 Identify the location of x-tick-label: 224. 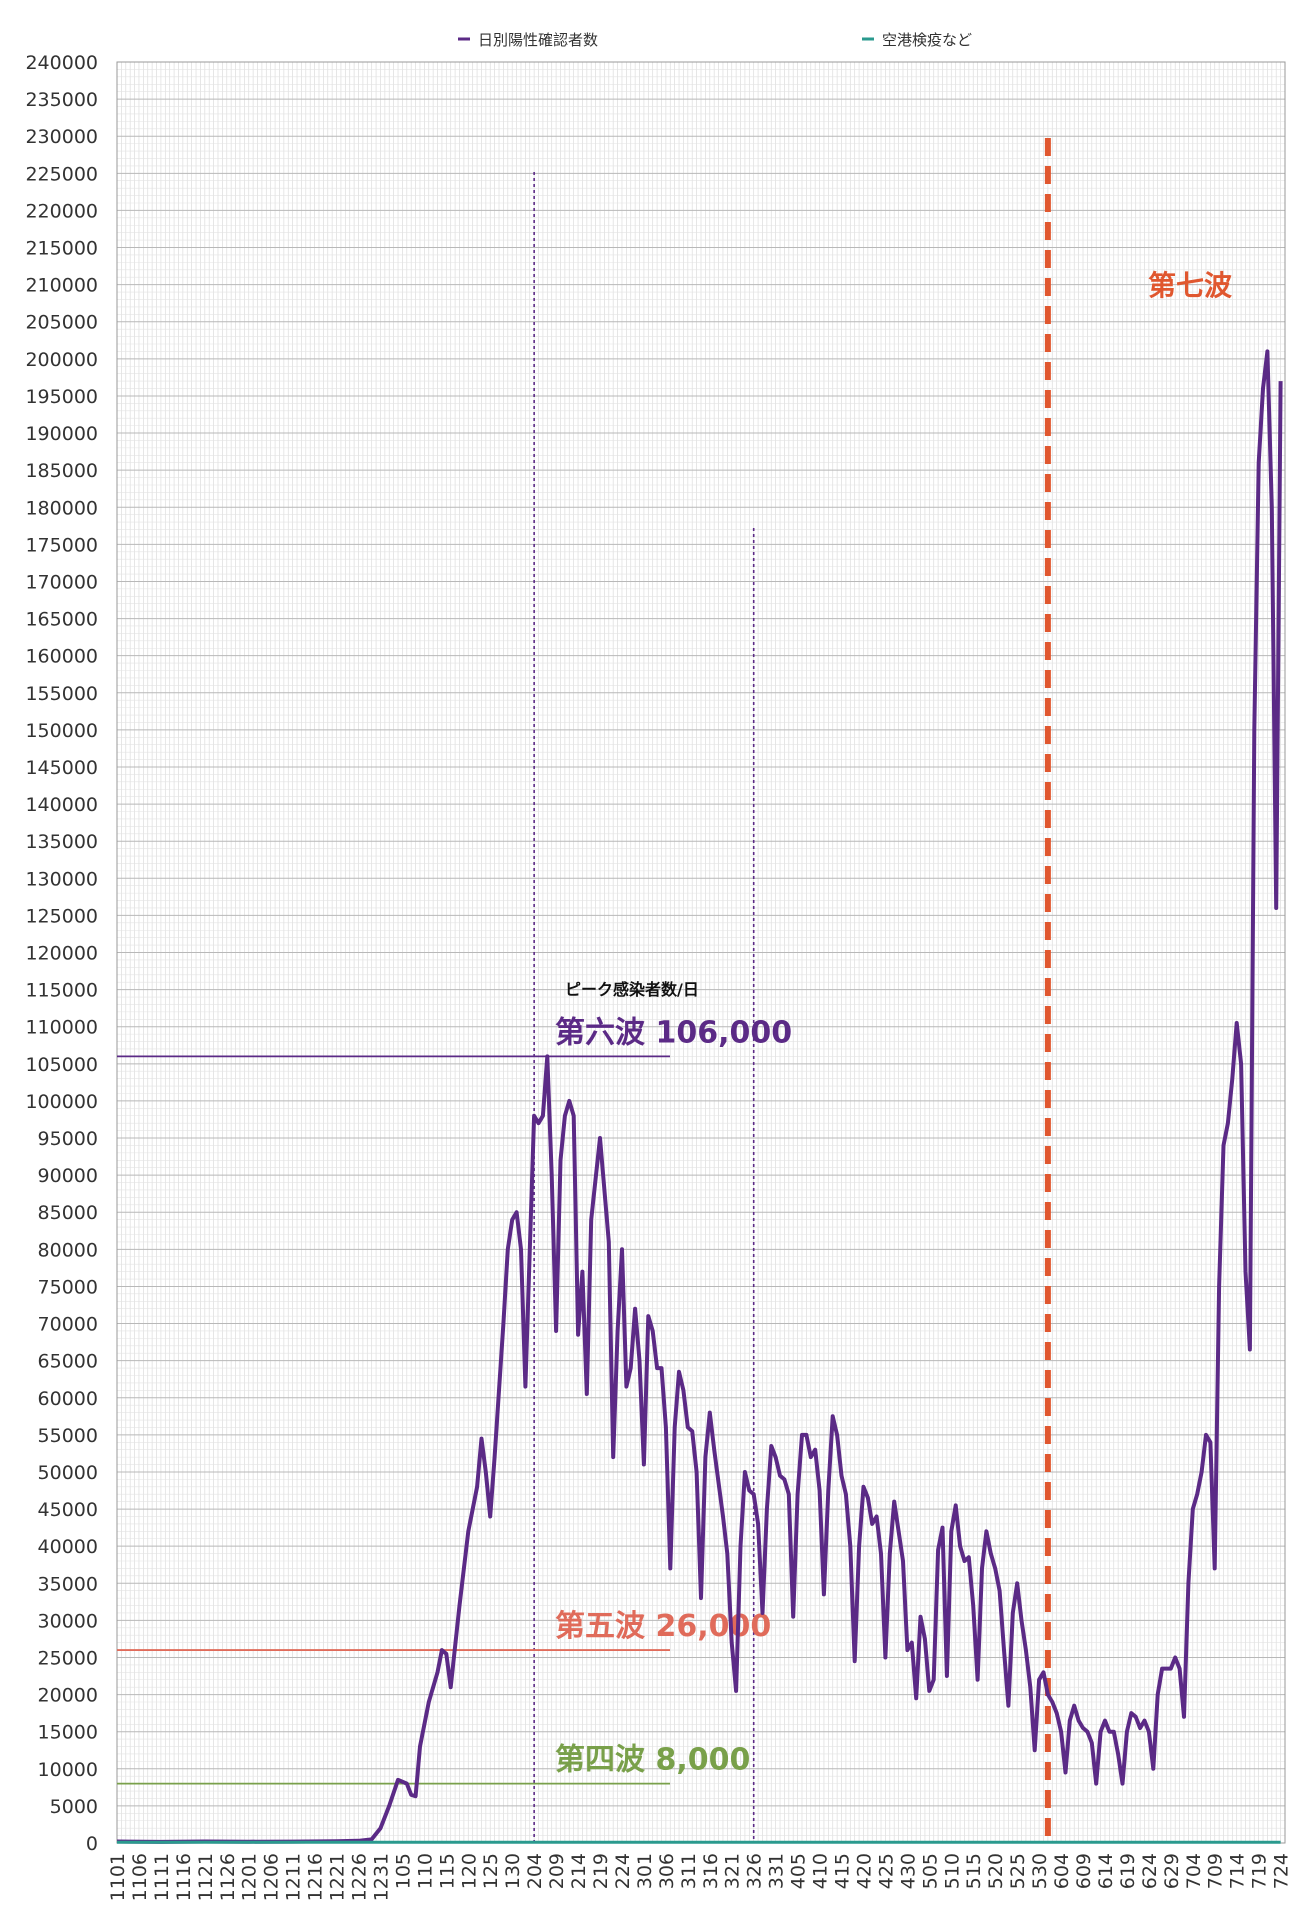
(623, 1871).